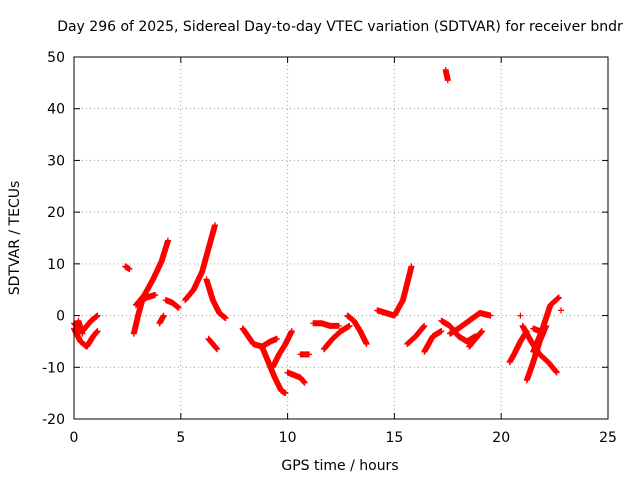 Image resolution: width=640 pixels, height=480 pixels. I want to click on x-axis-label: GPS time / hours, so click(339, 466).